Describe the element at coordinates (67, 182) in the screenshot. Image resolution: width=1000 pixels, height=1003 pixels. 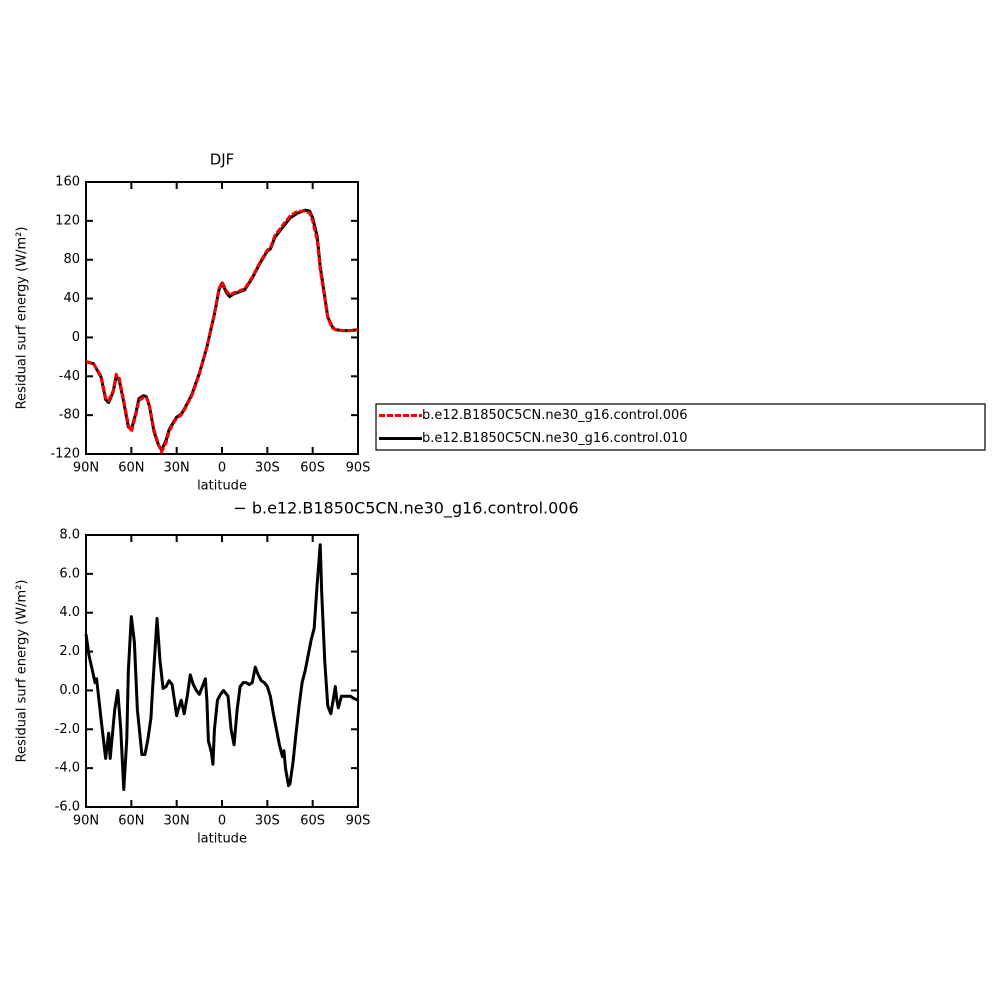
I see `y-tick-label: 160` at that location.